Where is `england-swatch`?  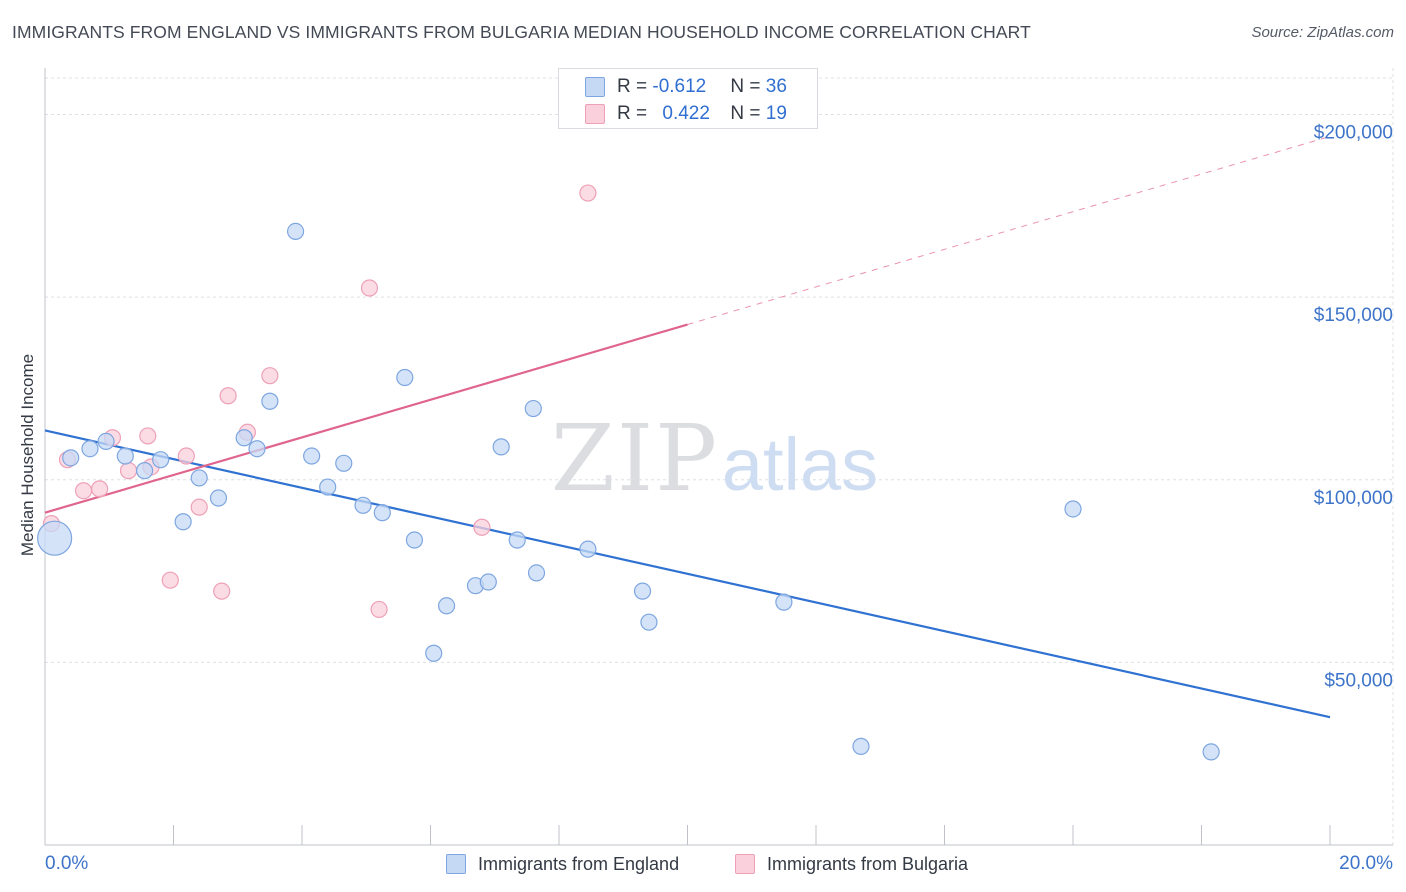
england-swatch is located at coordinates (595, 87).